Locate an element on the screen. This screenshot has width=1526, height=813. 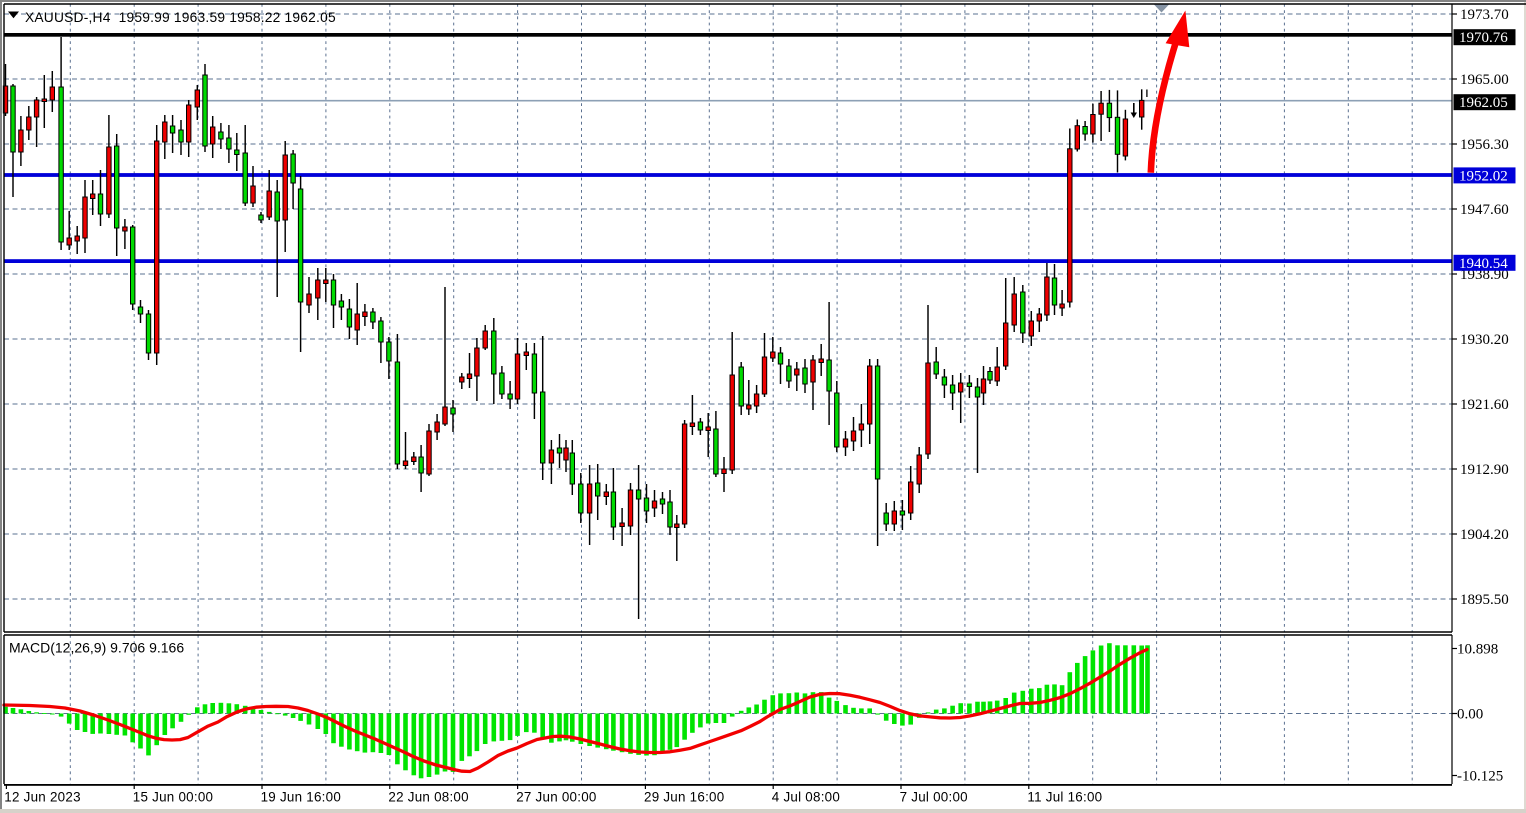
svg-text: 1973.70 is located at coordinates (1484, 15).